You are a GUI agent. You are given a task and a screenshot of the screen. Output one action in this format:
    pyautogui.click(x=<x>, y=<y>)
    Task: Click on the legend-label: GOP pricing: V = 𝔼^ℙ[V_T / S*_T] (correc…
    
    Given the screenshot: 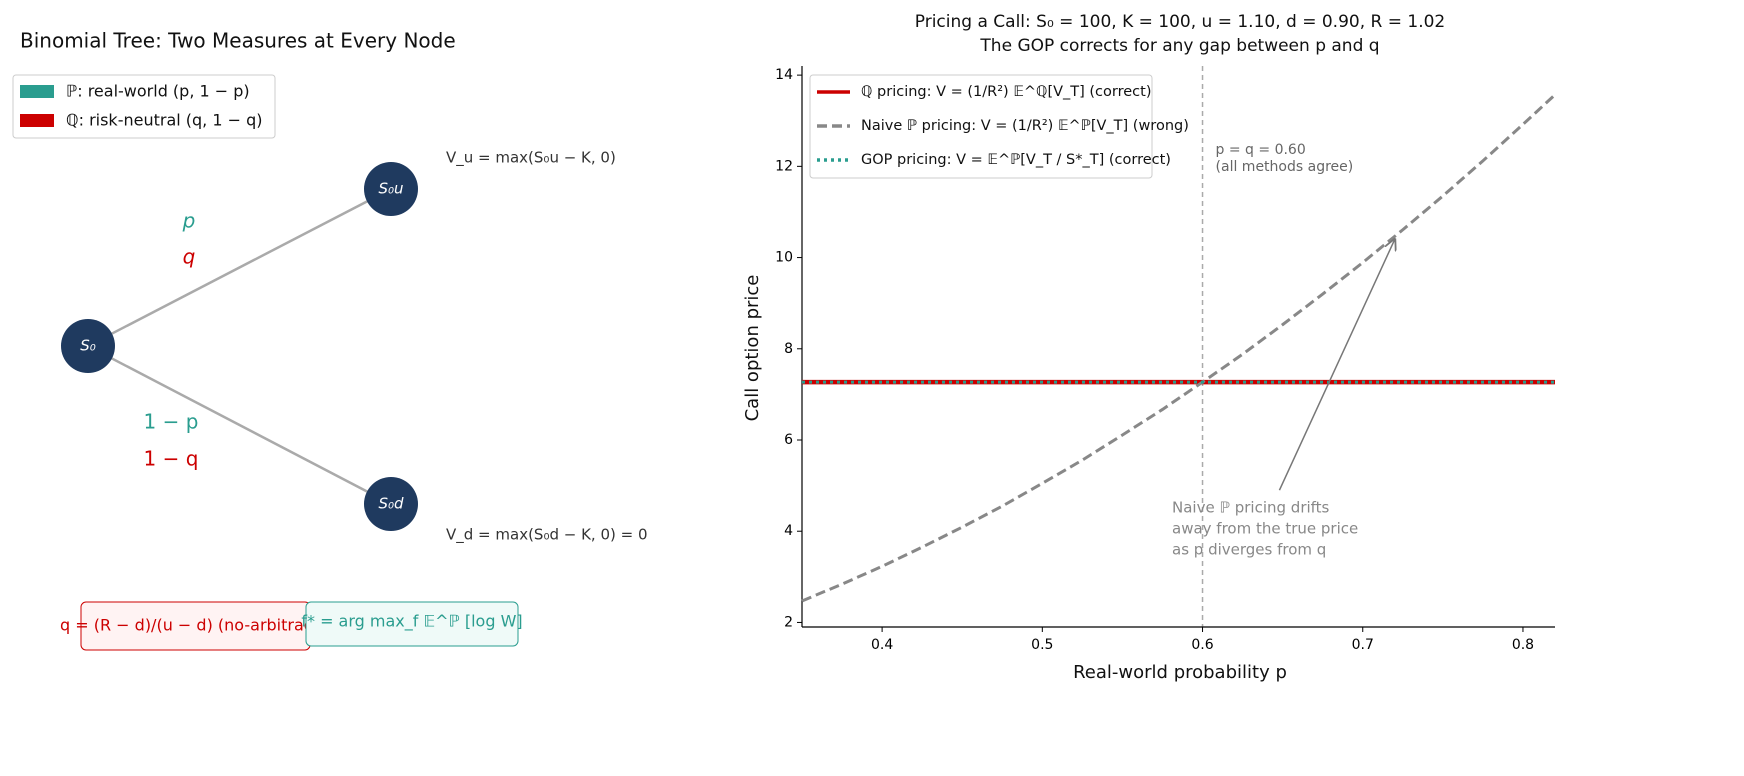 What is the action you would take?
    pyautogui.click(x=1016, y=160)
    